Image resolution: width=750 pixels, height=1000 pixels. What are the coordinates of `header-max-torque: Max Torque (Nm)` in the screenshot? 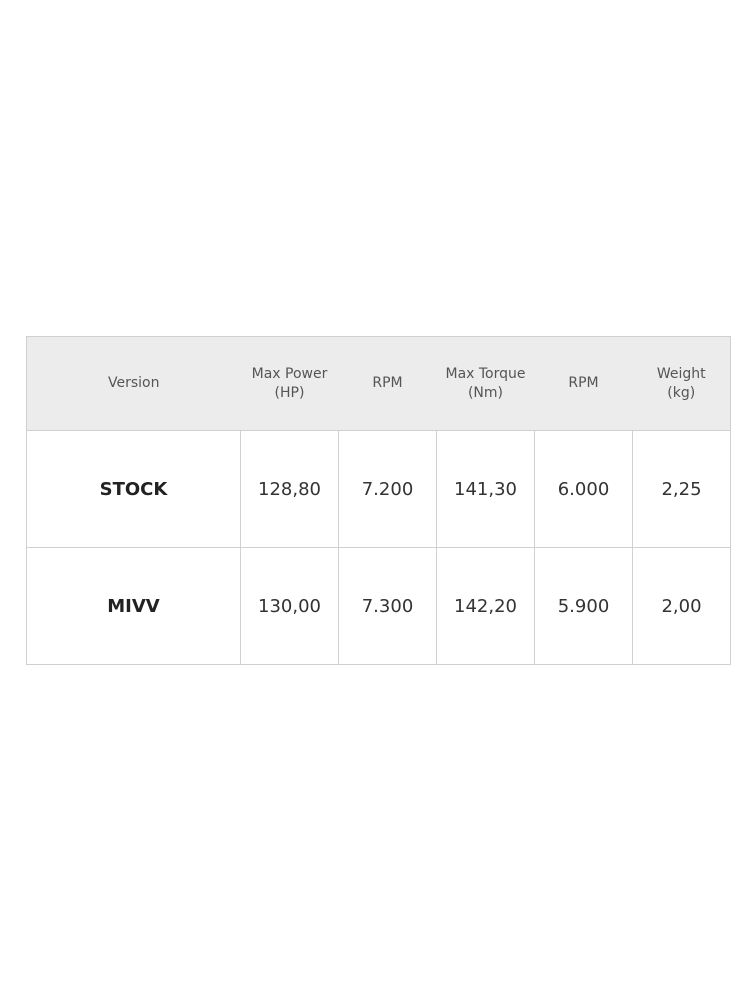 It's located at (485, 383).